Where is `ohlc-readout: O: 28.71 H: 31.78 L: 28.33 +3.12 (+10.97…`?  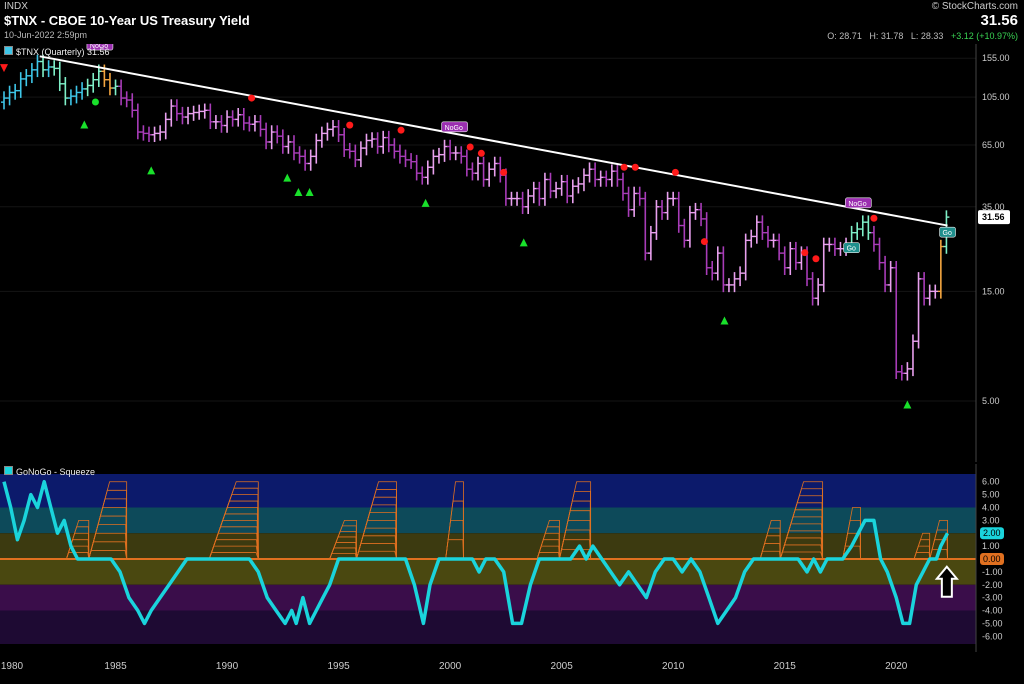 ohlc-readout: O: 28.71 H: 31.78 L: 28.33 +3.12 (+10.97… is located at coordinates (922, 36).